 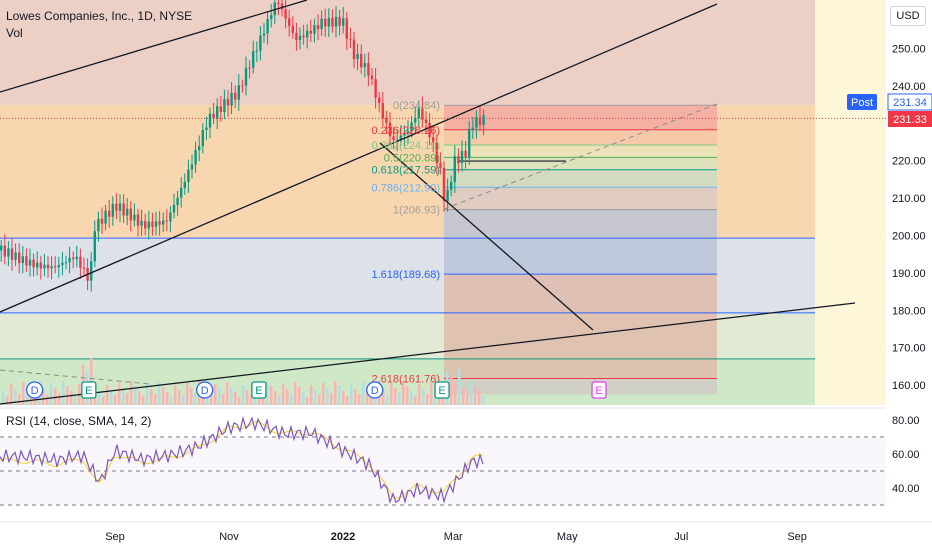 What do you see at coordinates (79, 421) in the screenshot?
I see `rsi-title: RSI (14, close, SMA, 14, 2)` at bounding box center [79, 421].